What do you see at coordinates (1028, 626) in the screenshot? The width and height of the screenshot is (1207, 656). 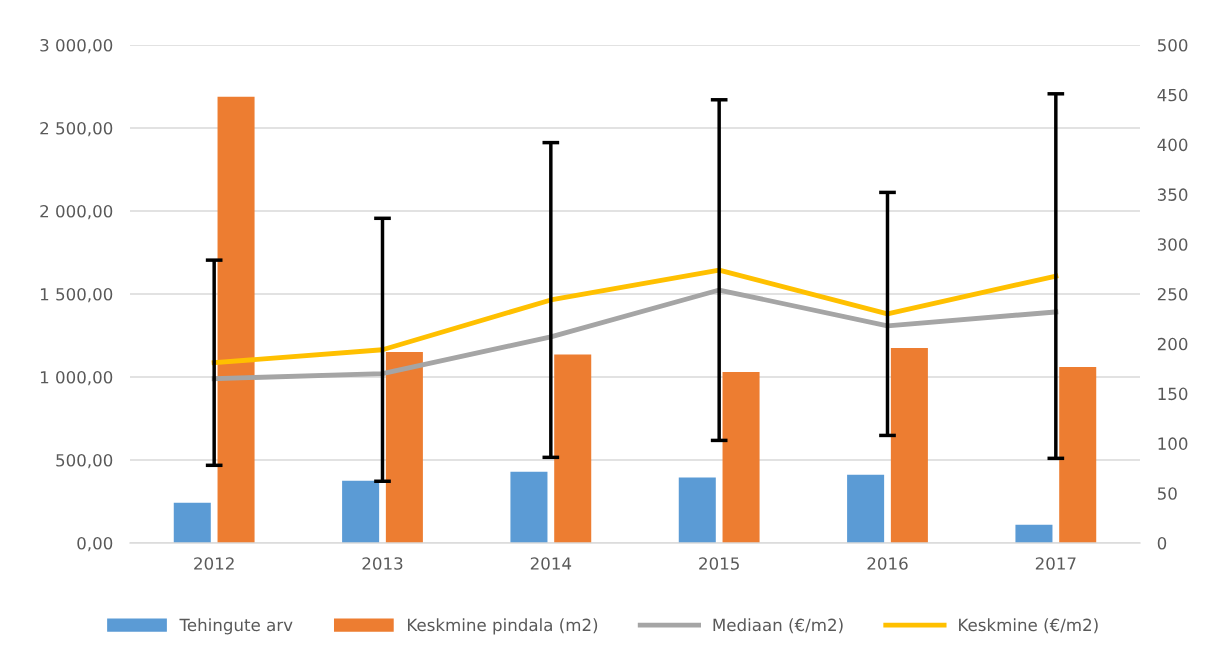 I see `legend-label: Keskmine (€/m2)` at bounding box center [1028, 626].